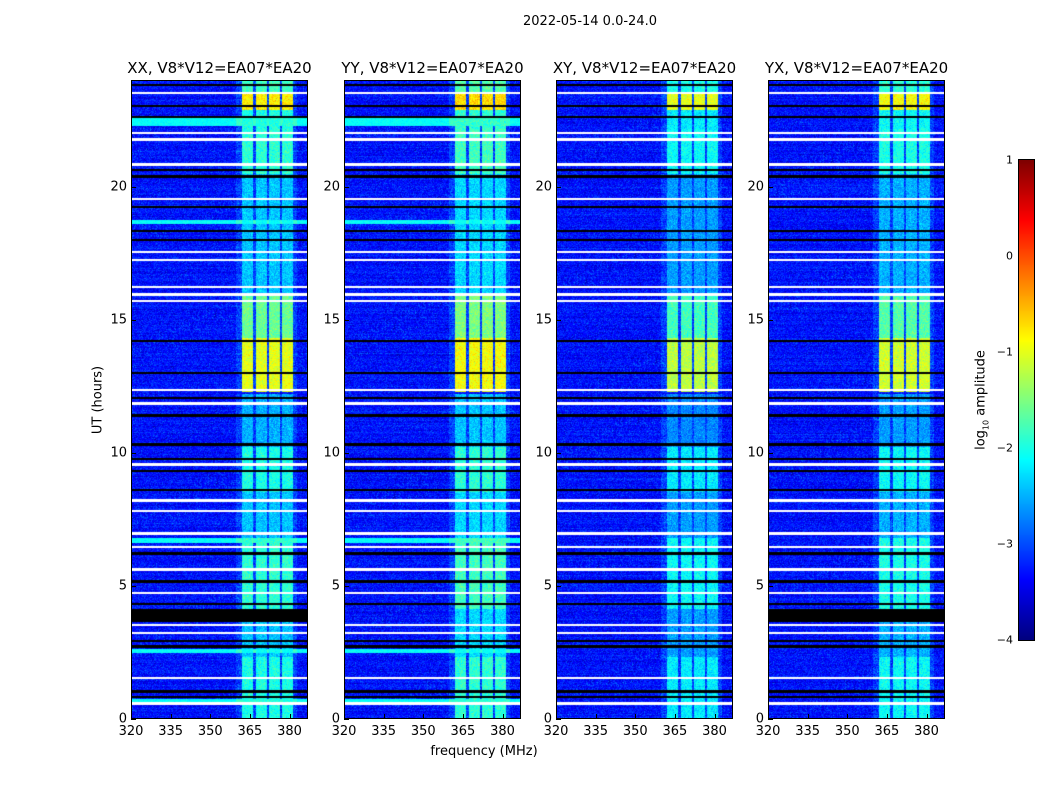  I want to click on colorbar-label-log: log, so click(981, 440).